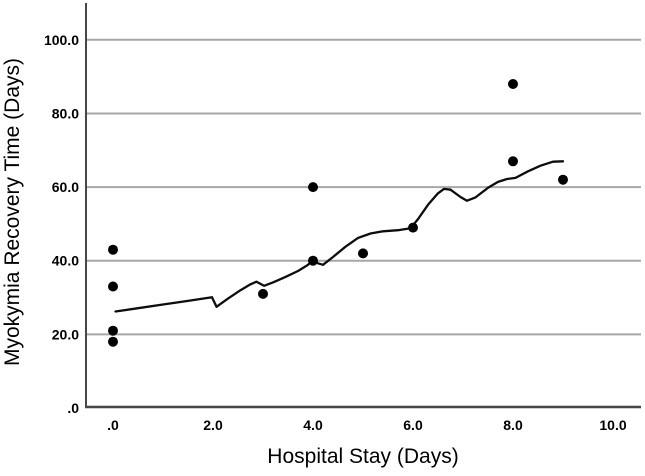  Describe the element at coordinates (213, 425) in the screenshot. I see `x-tick-label: 2.0` at that location.